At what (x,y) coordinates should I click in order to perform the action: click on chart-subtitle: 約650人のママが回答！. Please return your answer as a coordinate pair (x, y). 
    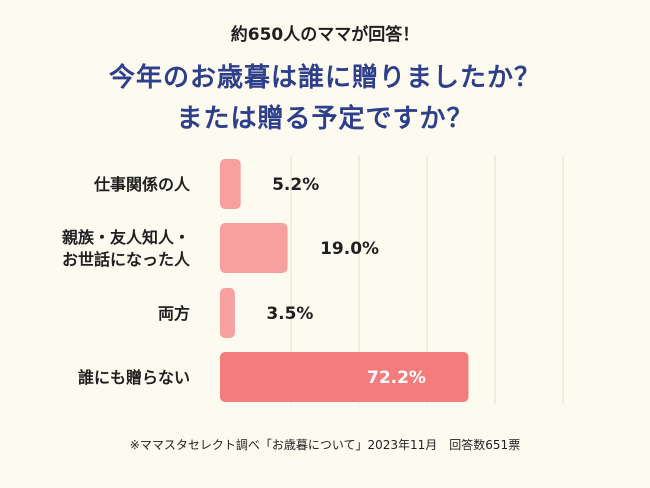
    Looking at the image, I should click on (325, 35).